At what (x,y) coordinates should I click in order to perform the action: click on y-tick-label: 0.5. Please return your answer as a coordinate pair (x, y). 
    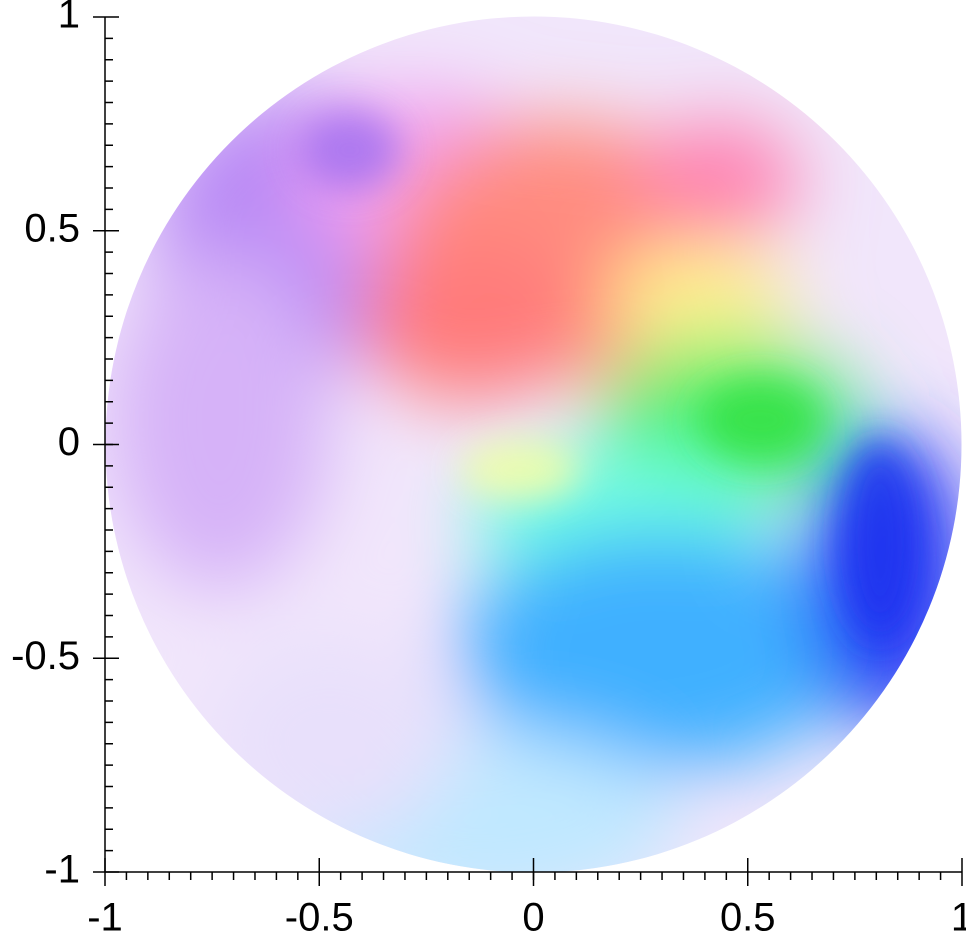
    Looking at the image, I should click on (52, 228).